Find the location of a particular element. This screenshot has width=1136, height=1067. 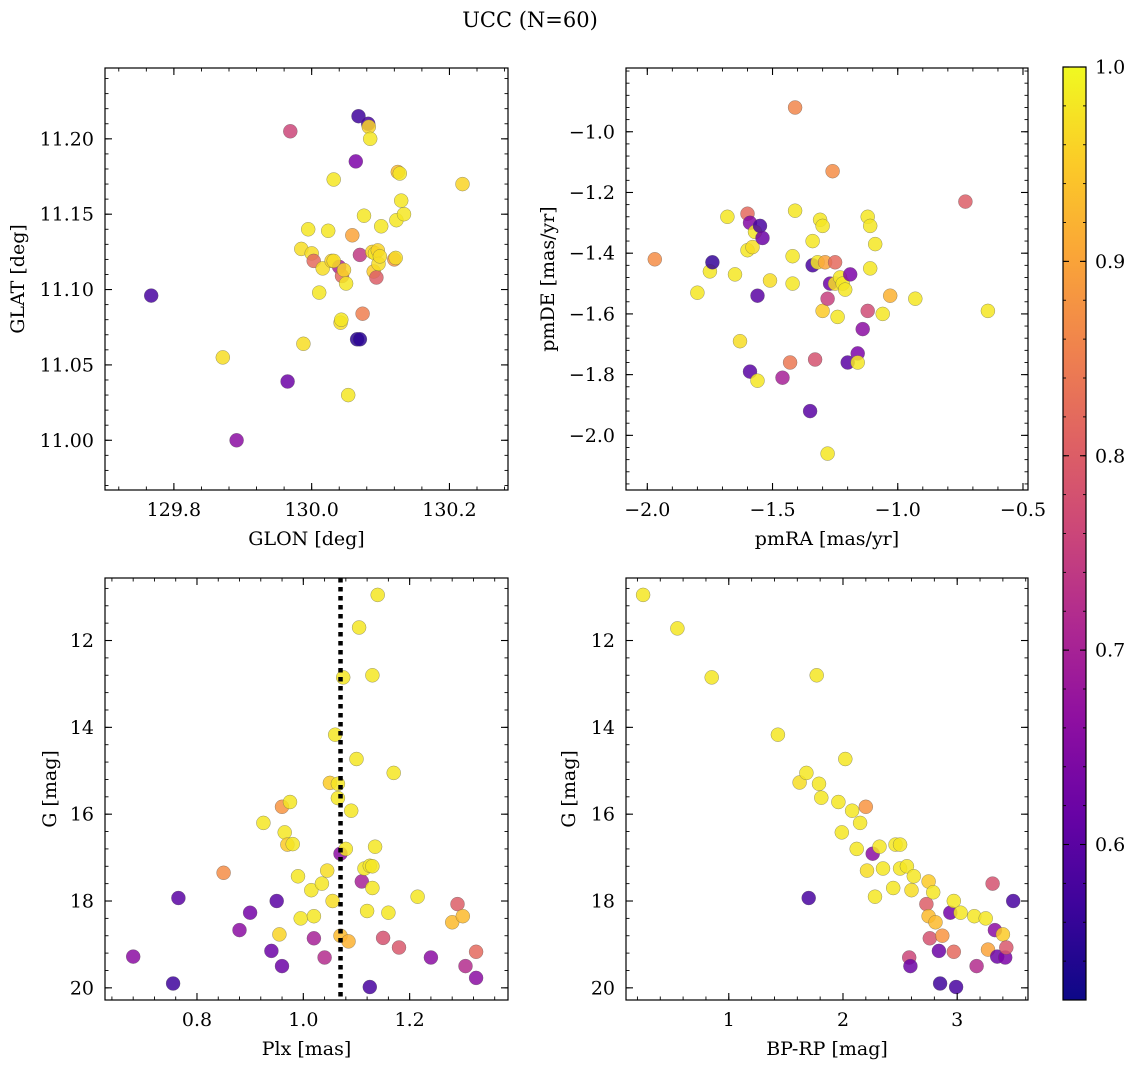

x-axis-label: GLON [deg] is located at coordinates (306, 539).